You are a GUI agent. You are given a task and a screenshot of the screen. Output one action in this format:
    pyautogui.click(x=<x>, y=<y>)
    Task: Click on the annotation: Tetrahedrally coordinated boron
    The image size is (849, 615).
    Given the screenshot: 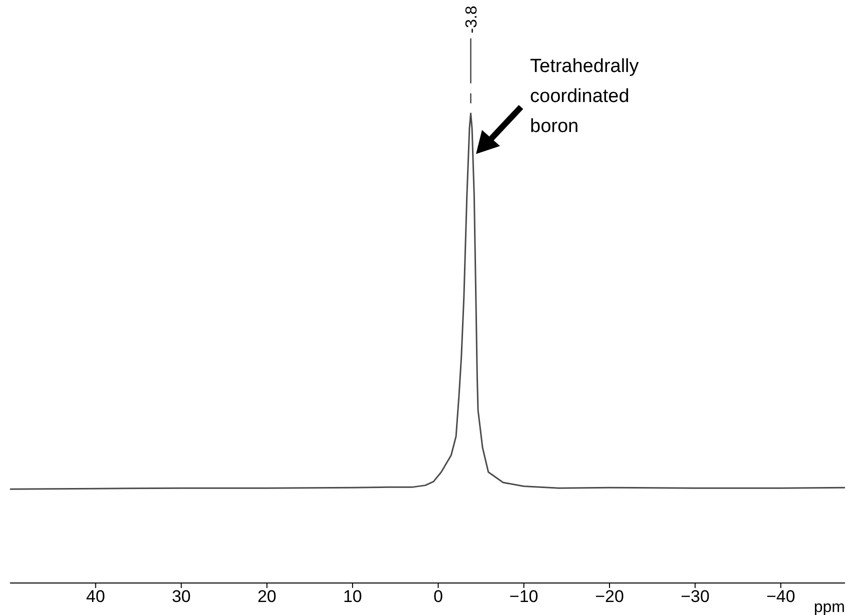 What is the action you would take?
    pyautogui.click(x=584, y=97)
    